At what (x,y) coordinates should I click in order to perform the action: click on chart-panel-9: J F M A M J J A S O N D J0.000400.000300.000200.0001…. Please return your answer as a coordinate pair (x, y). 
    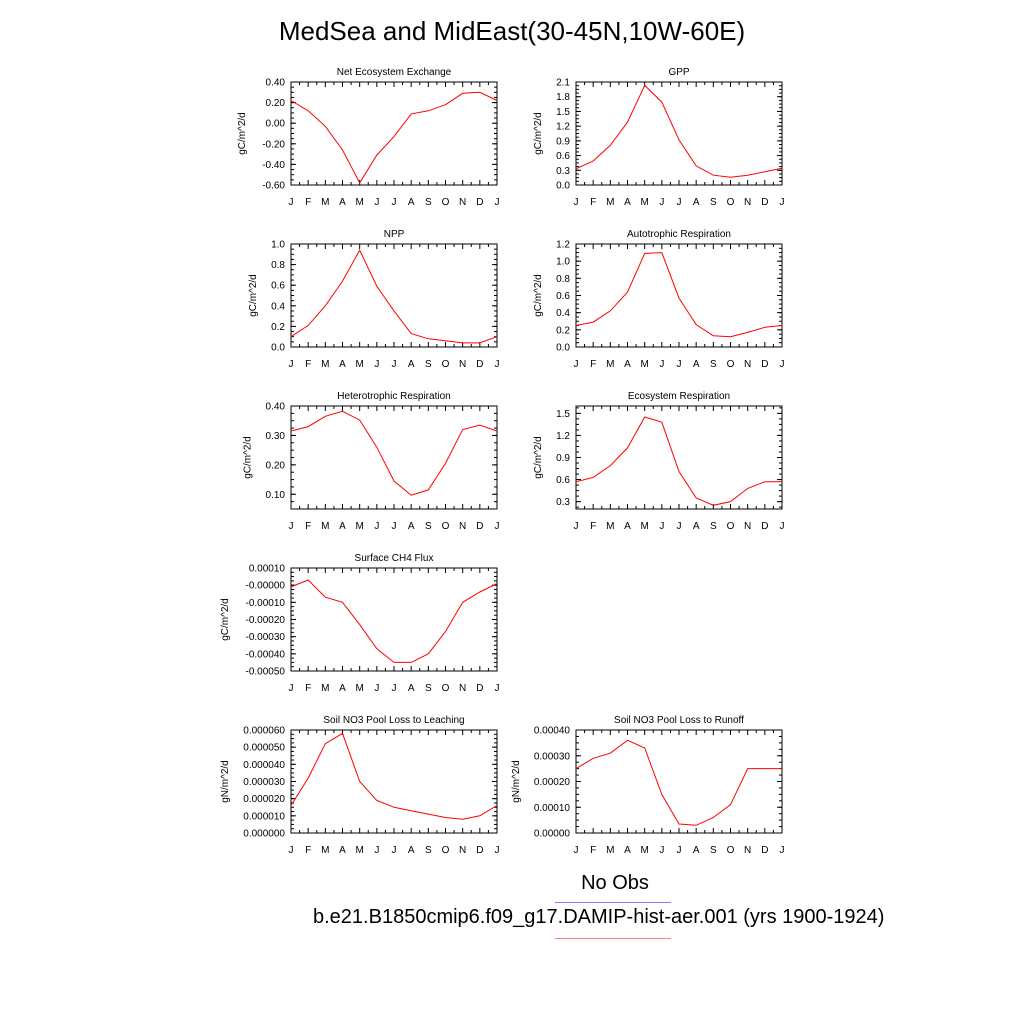
    Looking at the image, I should click on (648, 785).